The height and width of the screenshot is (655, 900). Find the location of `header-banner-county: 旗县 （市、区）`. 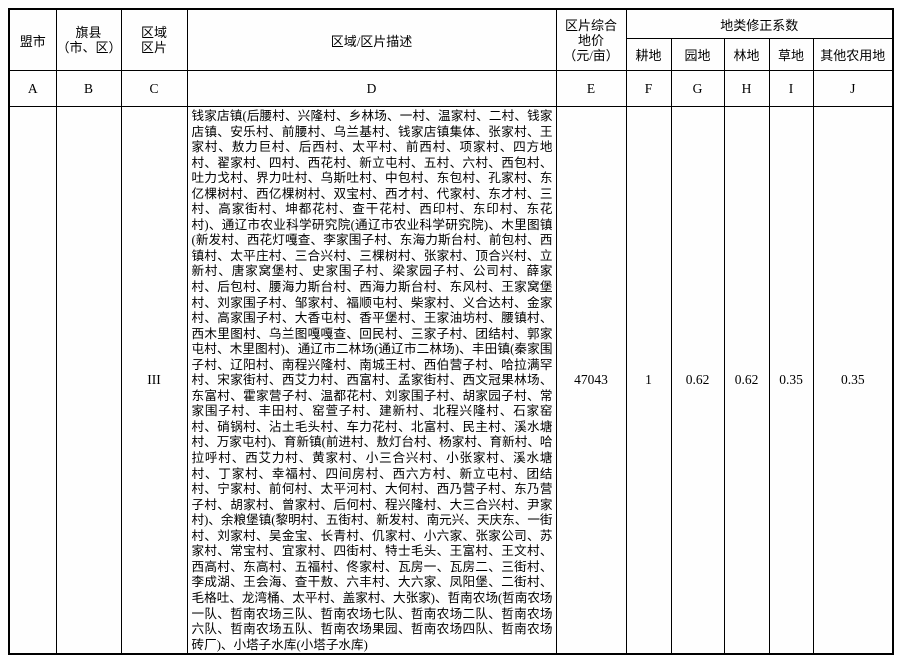

header-banner-county: 旗县 （市、区） is located at coordinates (88, 39).